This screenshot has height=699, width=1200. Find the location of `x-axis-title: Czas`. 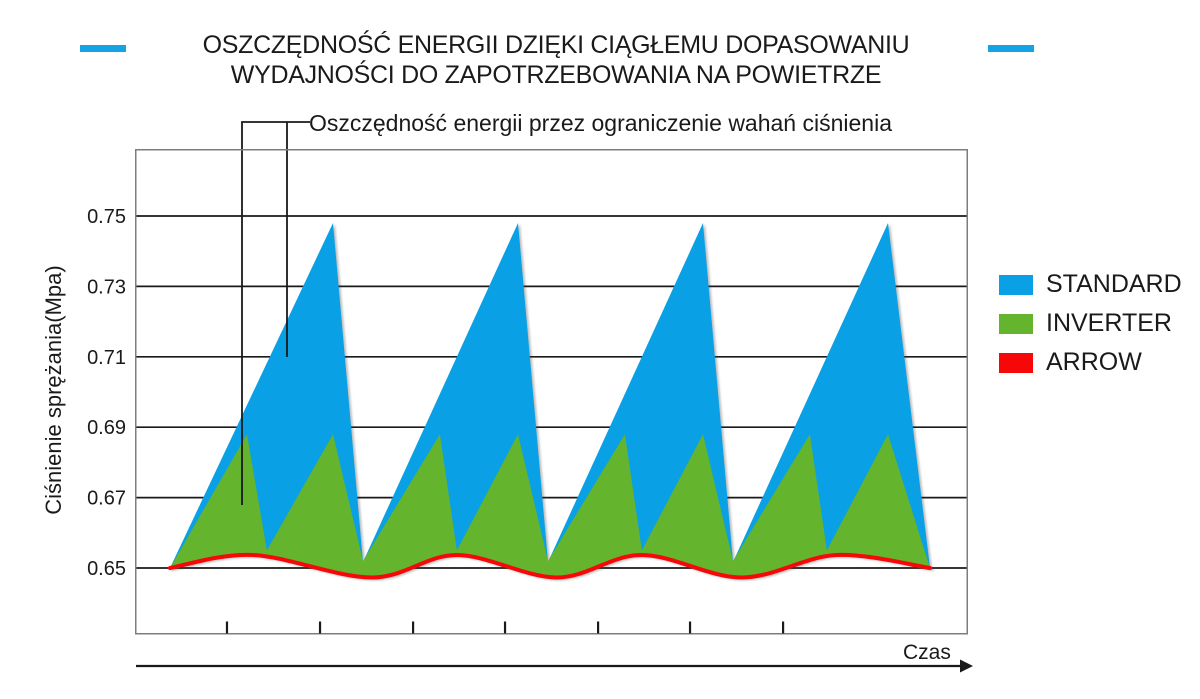

x-axis-title: Czas is located at coordinates (927, 652).